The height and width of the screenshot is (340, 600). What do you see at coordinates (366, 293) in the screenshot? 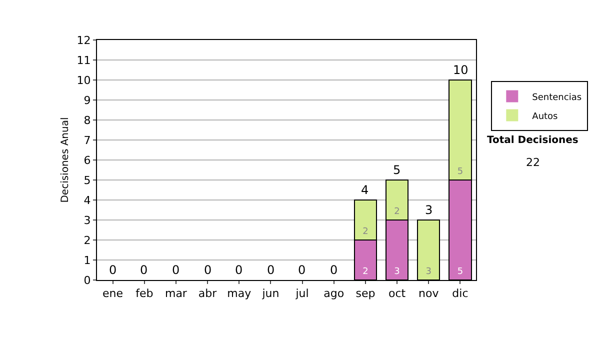
I see `x-tick-label: sep` at bounding box center [366, 293].